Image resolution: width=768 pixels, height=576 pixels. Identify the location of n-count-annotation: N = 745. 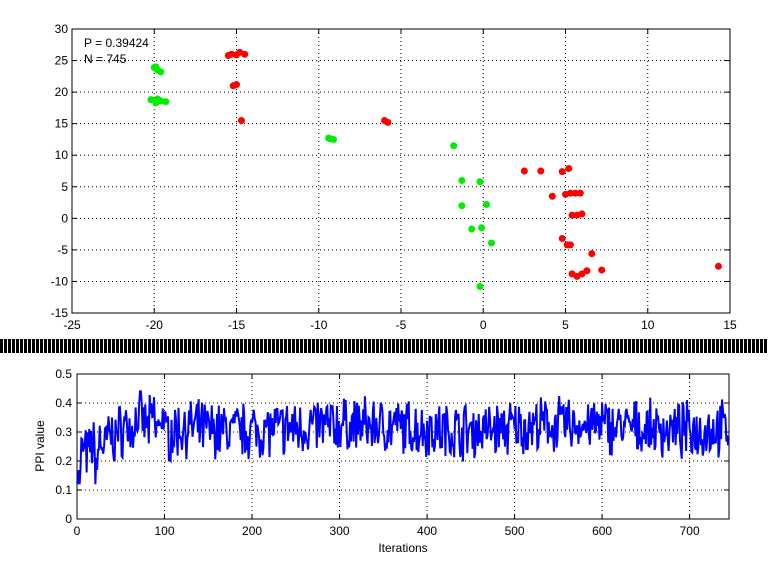
(105, 59).